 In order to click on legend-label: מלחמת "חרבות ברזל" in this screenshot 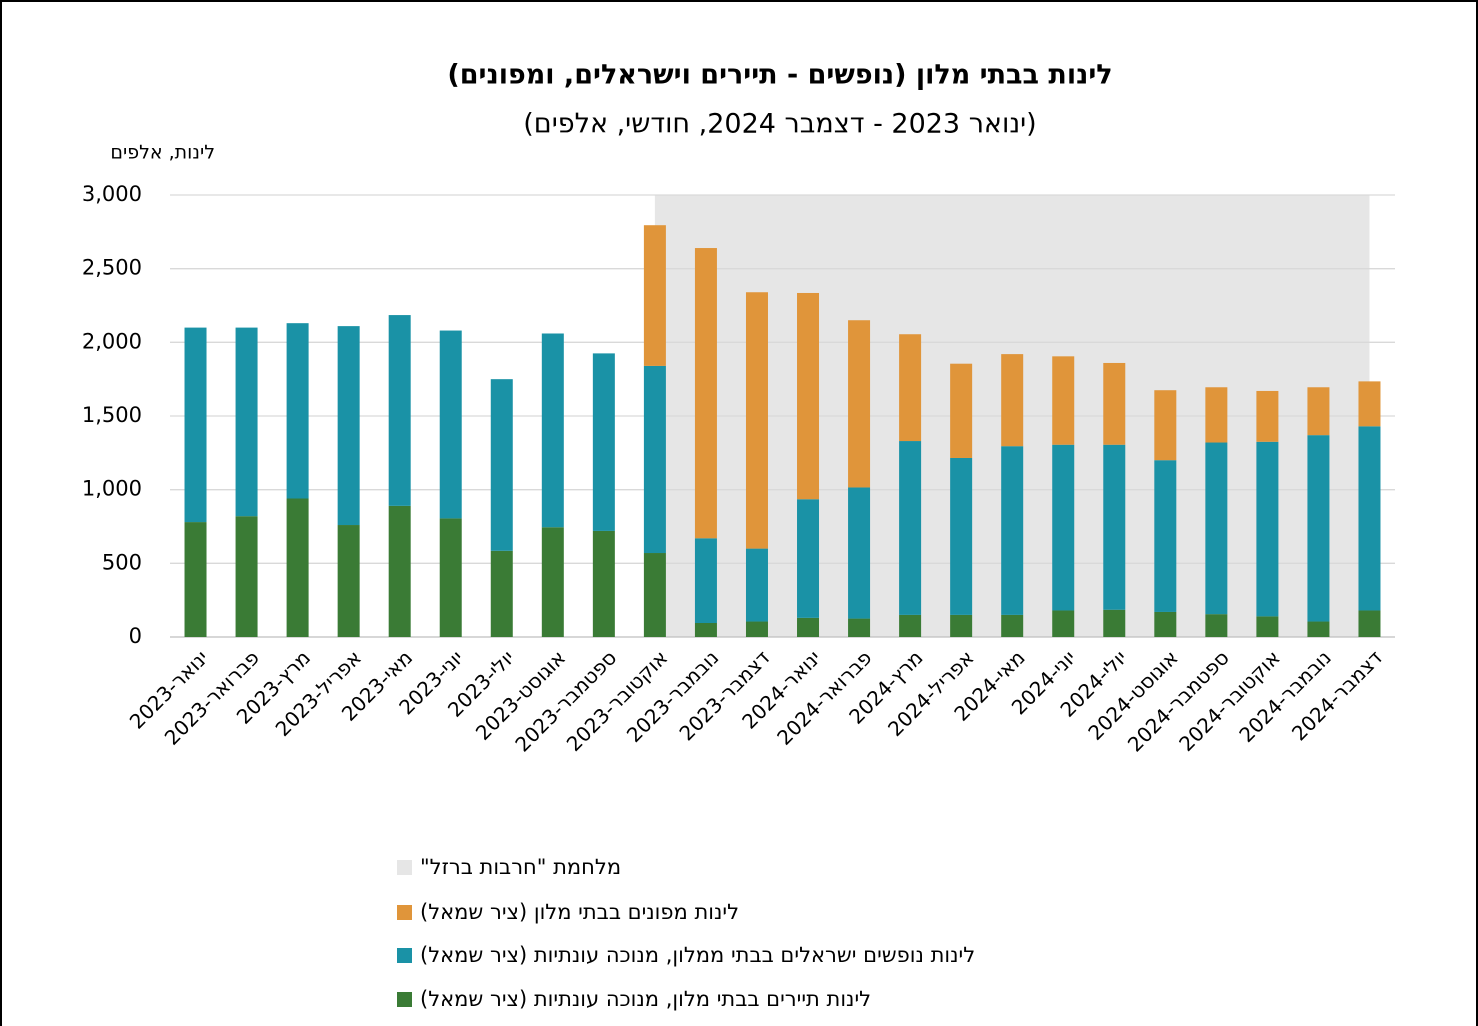, I will do `click(520, 867)`.